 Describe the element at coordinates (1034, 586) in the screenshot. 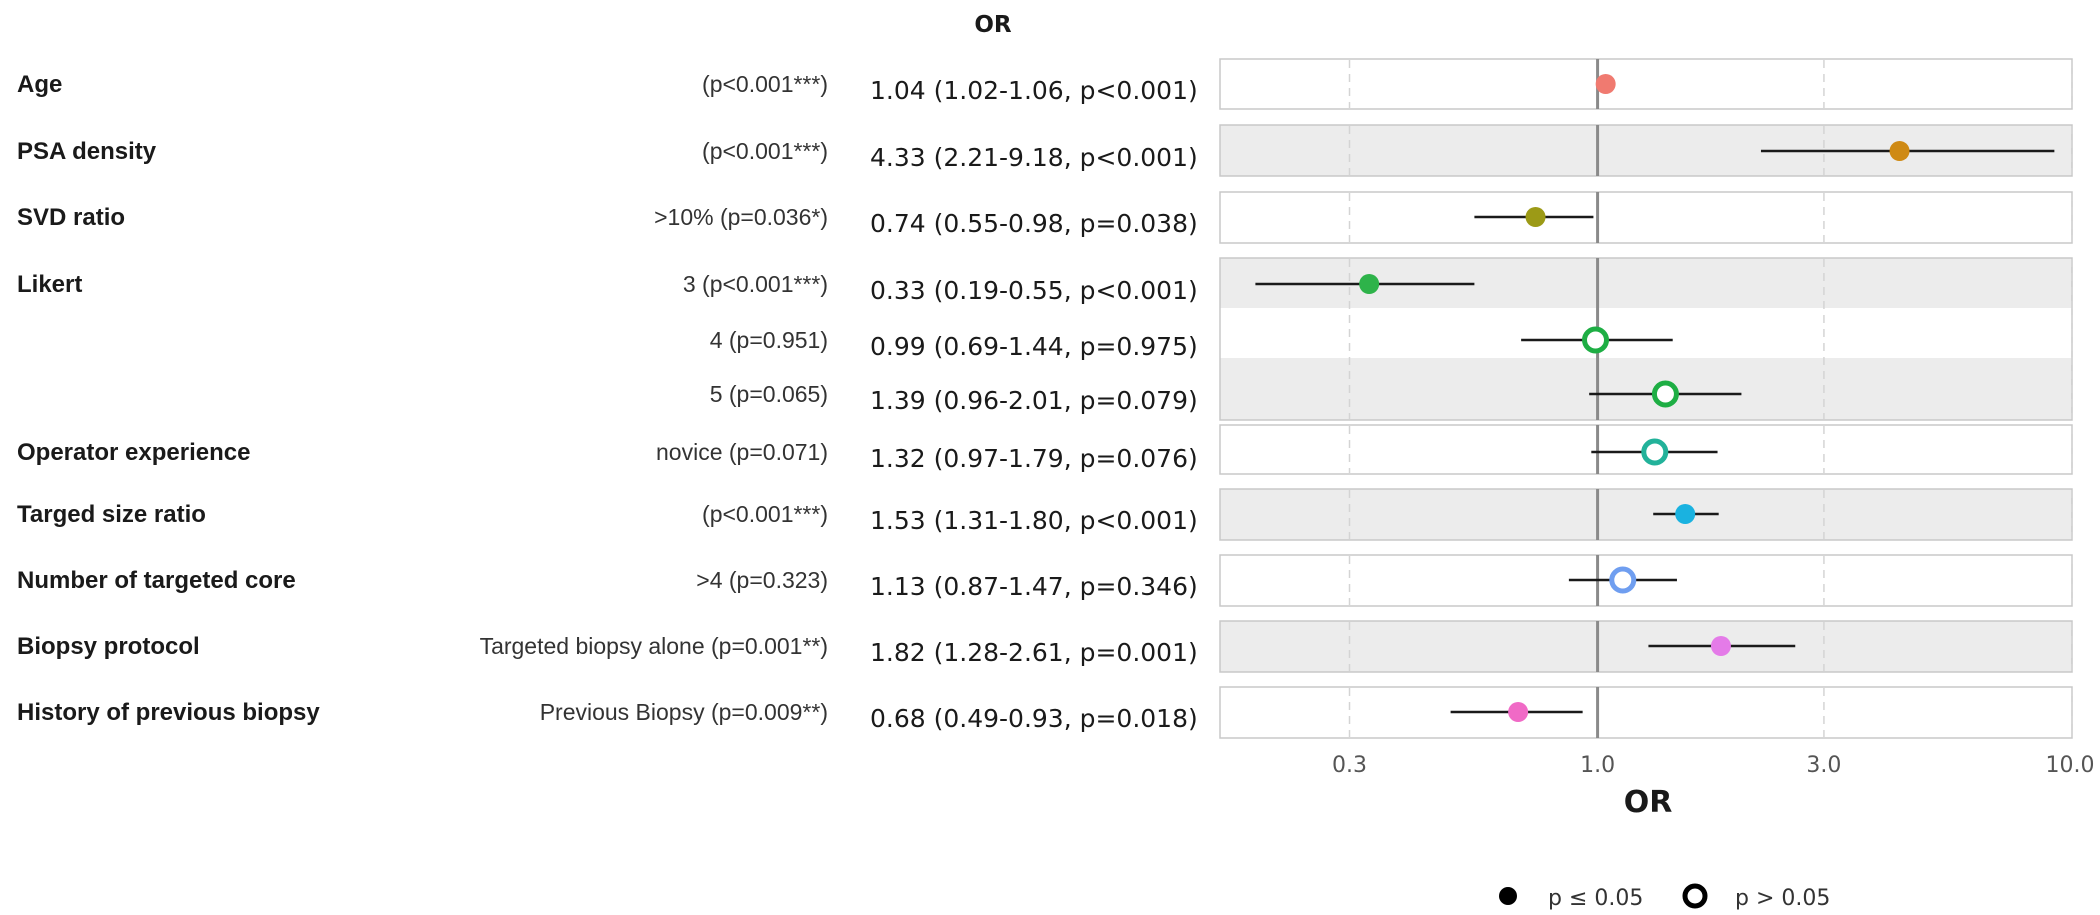

I see `or-value-text: 1.13 (0.87-1.47, p=0.346)` at that location.